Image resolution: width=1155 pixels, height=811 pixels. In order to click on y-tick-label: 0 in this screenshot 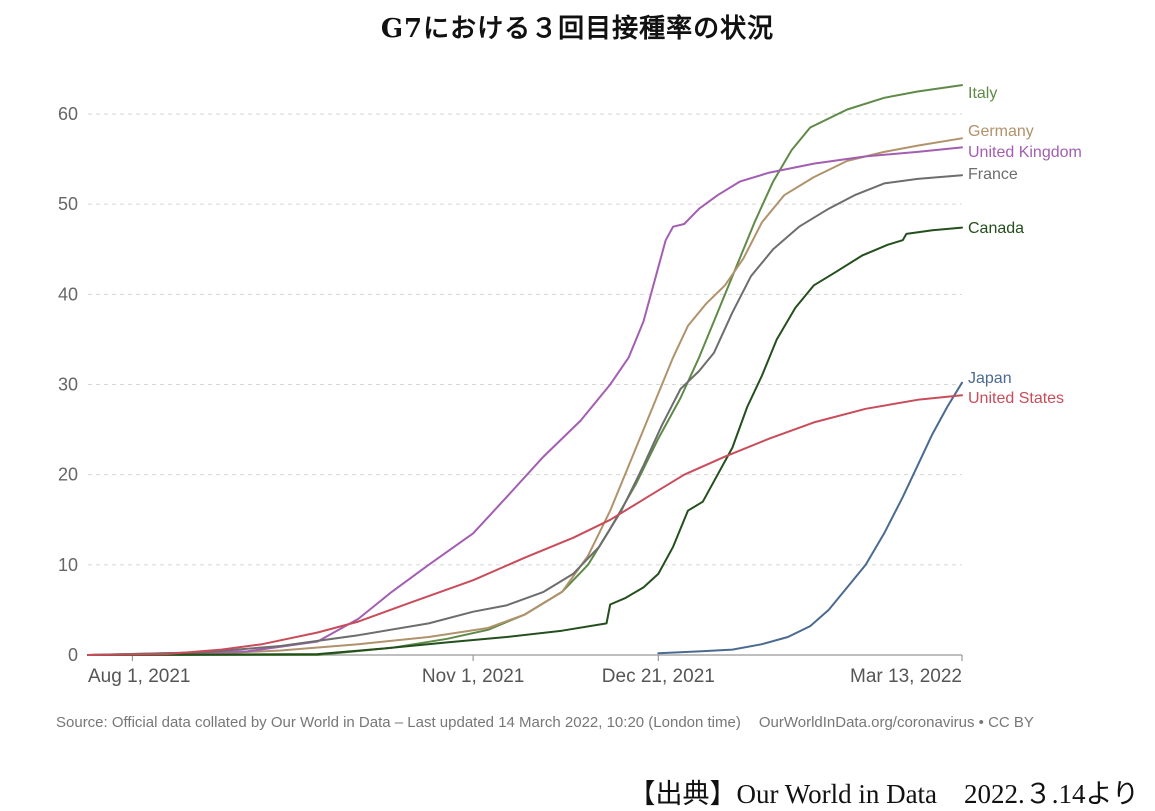, I will do `click(73, 655)`.